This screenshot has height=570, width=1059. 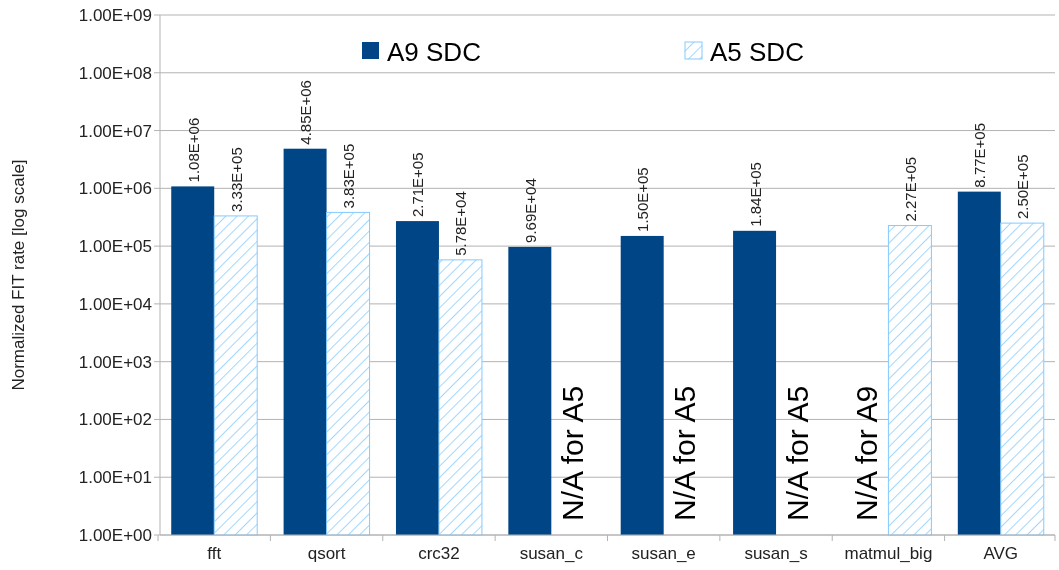 I want to click on data-label: 1.50E+05, so click(x=643, y=199).